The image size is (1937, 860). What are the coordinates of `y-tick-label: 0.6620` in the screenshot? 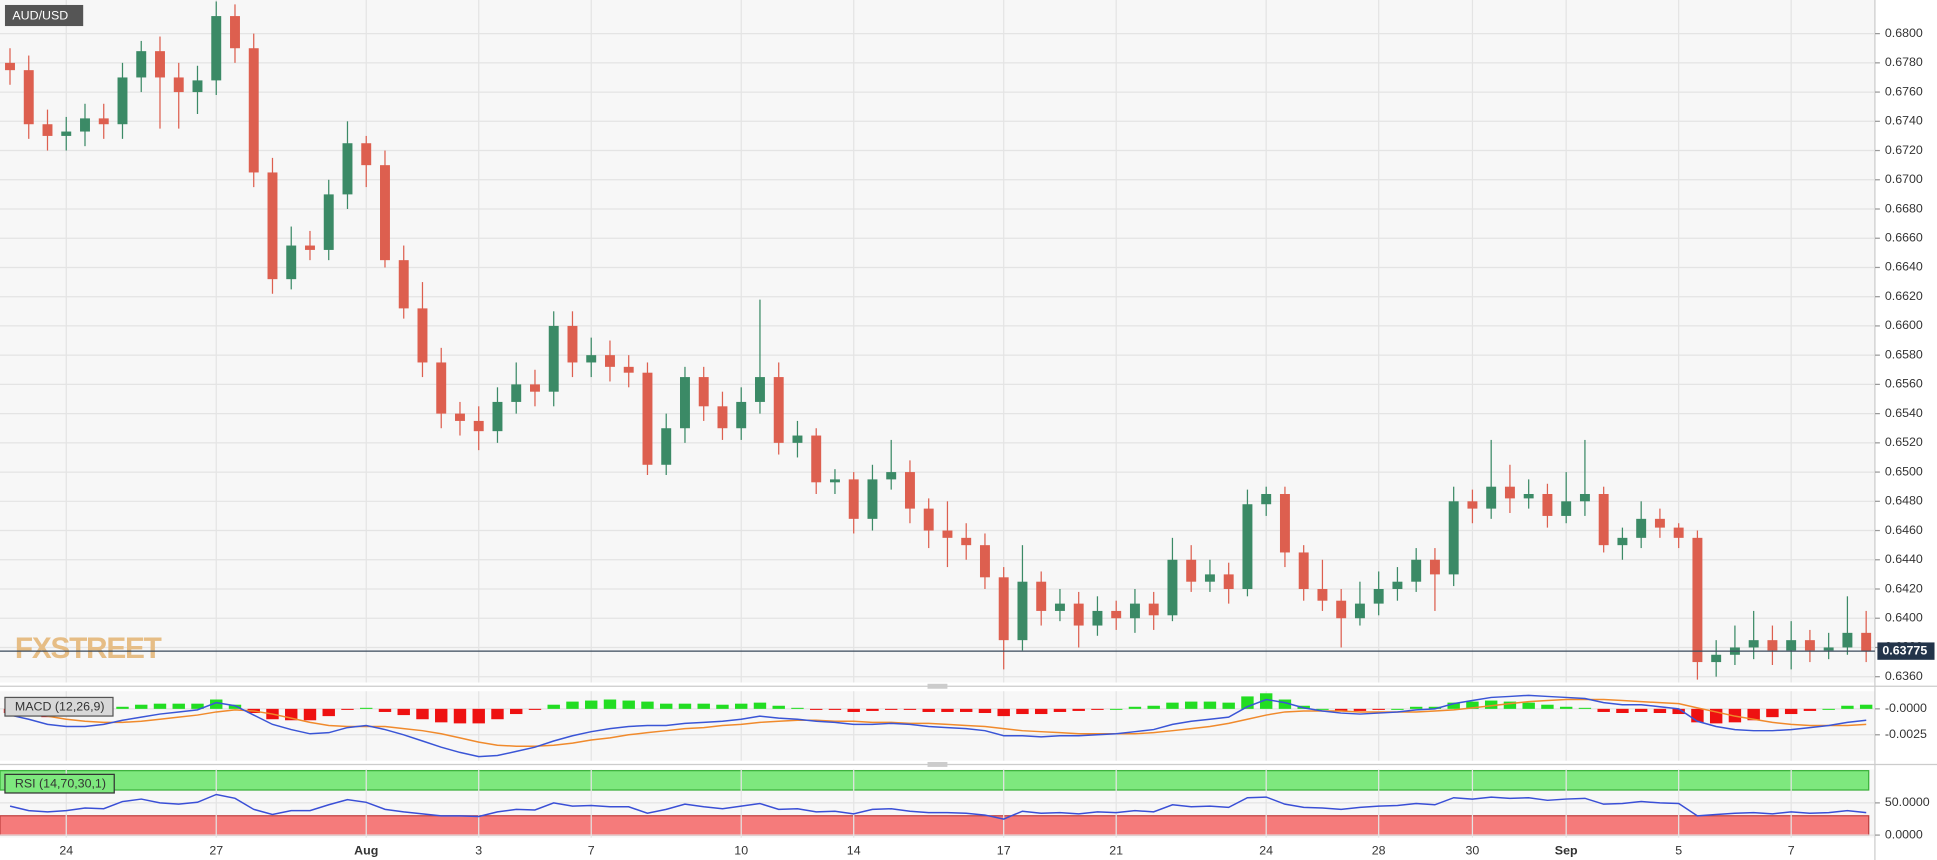 It's located at (1904, 296).